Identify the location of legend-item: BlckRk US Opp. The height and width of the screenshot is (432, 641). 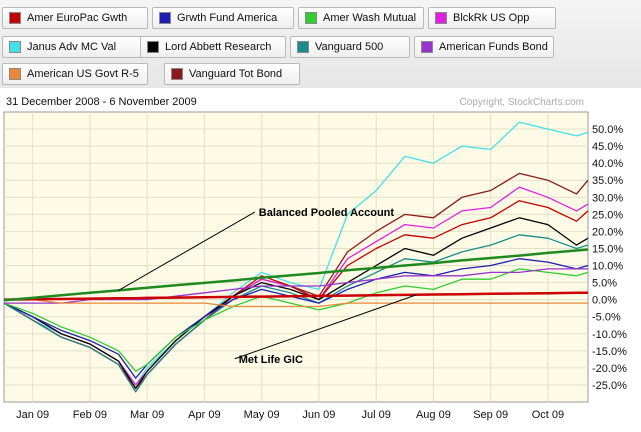
(492, 18).